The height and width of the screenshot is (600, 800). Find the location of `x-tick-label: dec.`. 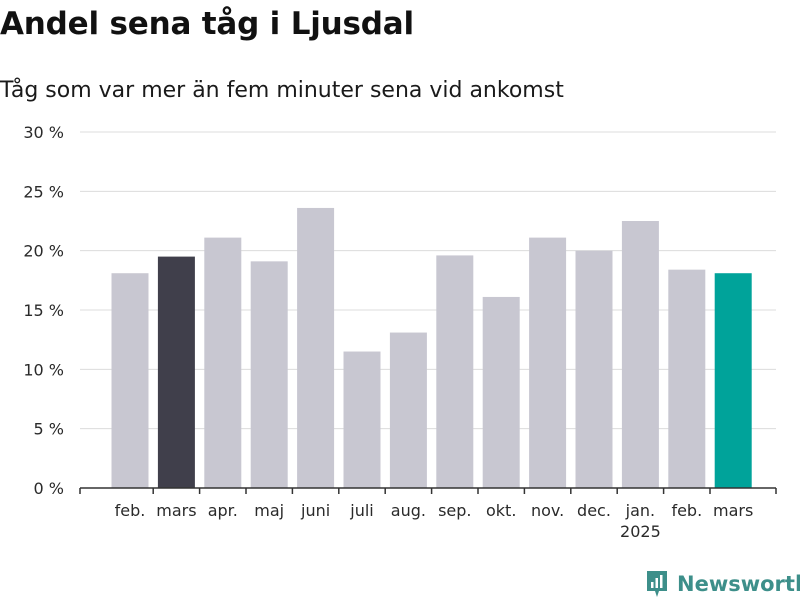

x-tick-label: dec. is located at coordinates (594, 510).